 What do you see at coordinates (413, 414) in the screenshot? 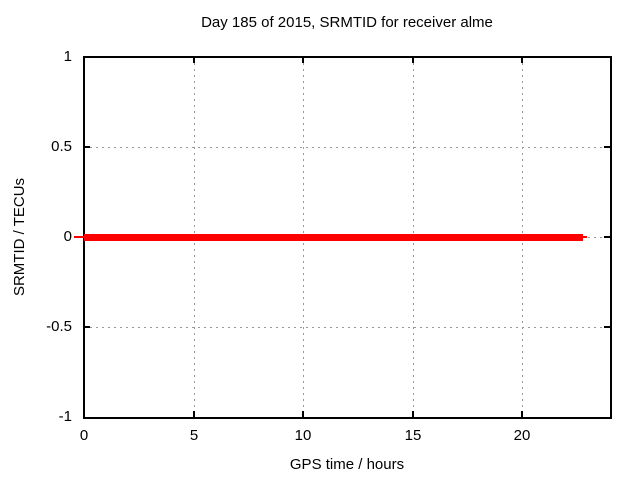
I see `tick-bottom-15h` at bounding box center [413, 414].